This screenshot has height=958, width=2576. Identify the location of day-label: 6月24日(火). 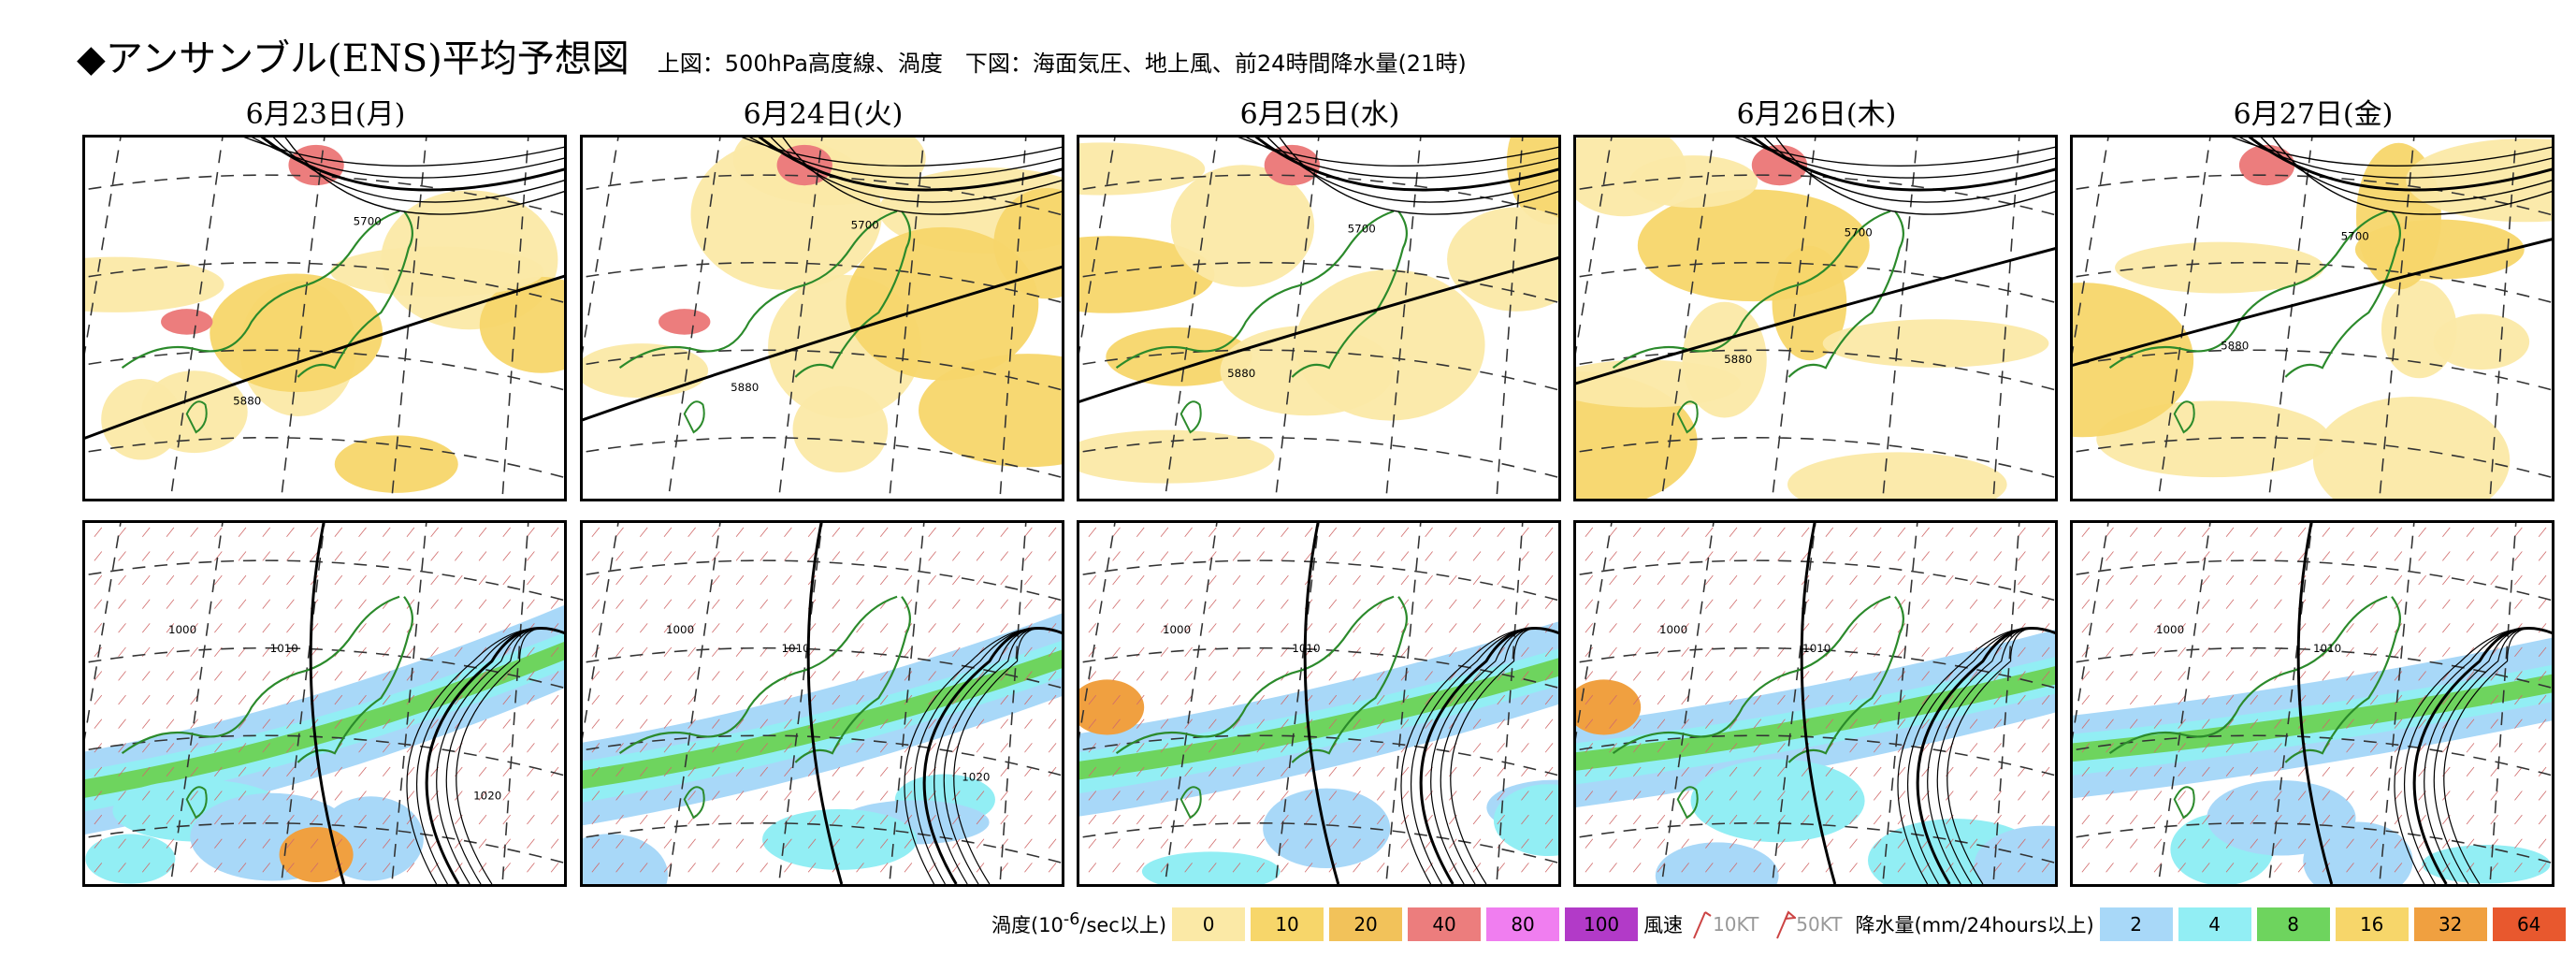
(823, 114).